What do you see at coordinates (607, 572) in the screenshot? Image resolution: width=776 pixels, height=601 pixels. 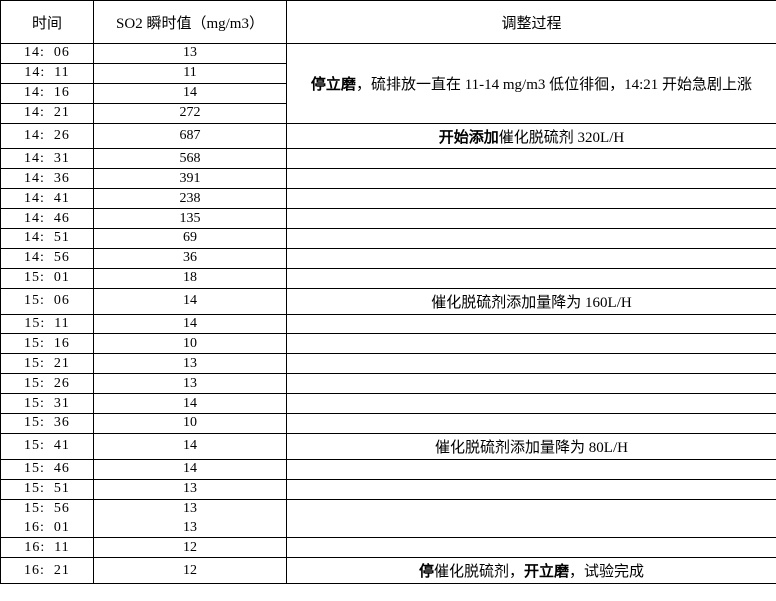 I see `note-text: ，试验完成` at bounding box center [607, 572].